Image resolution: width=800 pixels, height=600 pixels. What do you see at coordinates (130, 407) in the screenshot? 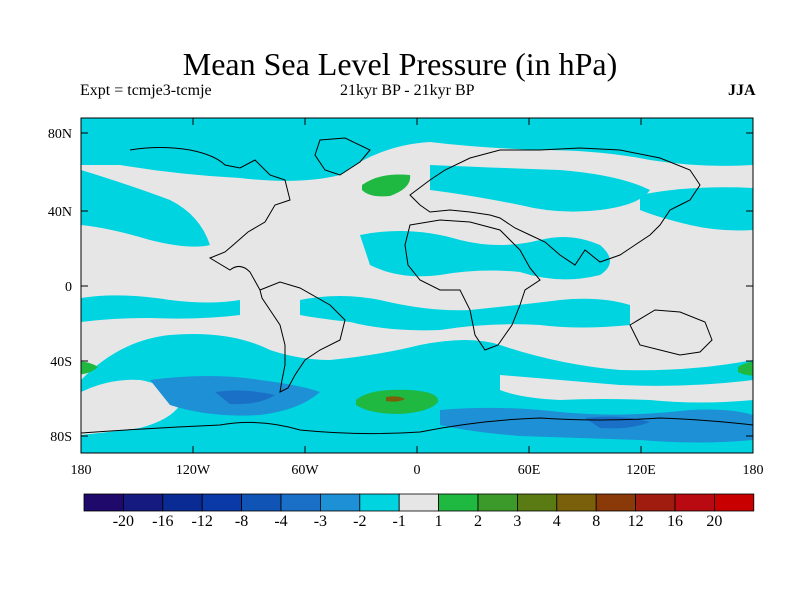
I see `south-pacific-neutral` at bounding box center [130, 407].